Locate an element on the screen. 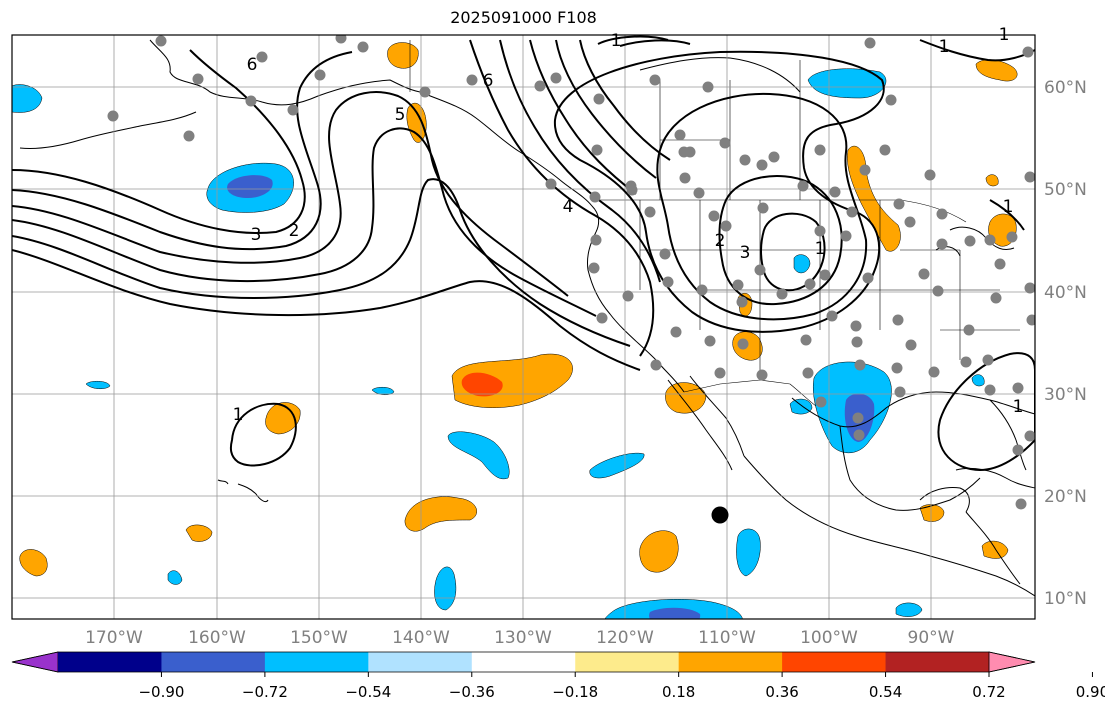  us-mexico-border is located at coordinates (750, 393).